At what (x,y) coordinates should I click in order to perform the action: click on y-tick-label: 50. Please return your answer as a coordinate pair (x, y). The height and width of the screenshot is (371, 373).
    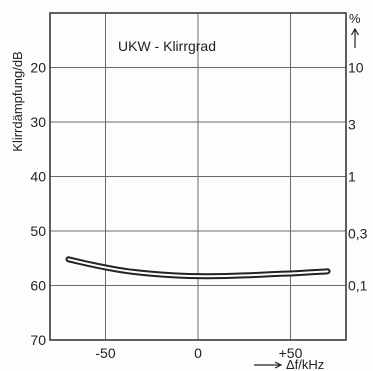
    Looking at the image, I should click on (38, 231).